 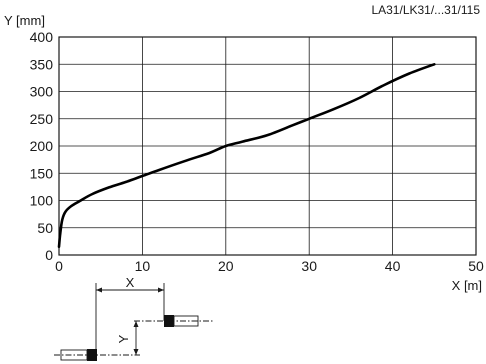 What do you see at coordinates (42, 201) in the screenshot?
I see `y-tick-label: 100` at bounding box center [42, 201].